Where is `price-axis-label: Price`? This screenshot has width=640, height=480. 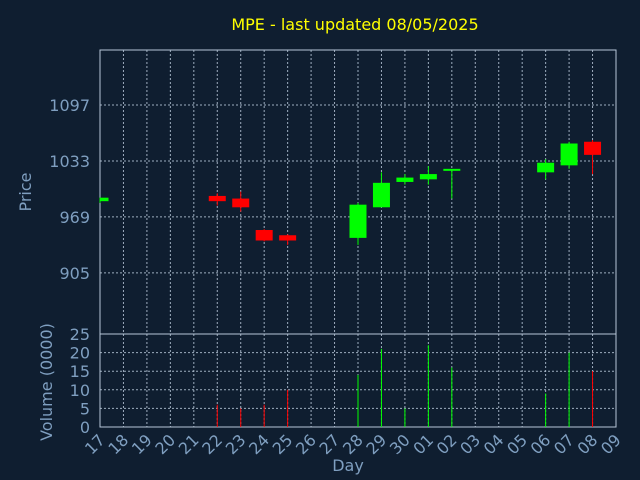
price-axis-label: Price is located at coordinates (25, 191).